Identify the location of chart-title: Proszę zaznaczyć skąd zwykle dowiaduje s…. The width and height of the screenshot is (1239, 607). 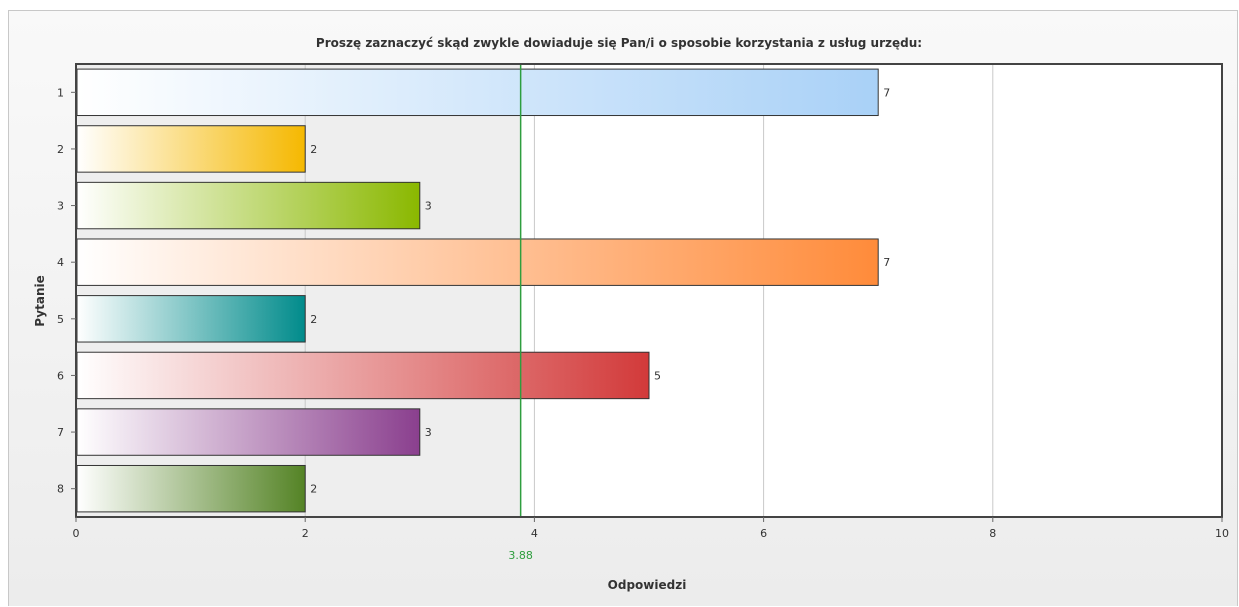
(619, 43).